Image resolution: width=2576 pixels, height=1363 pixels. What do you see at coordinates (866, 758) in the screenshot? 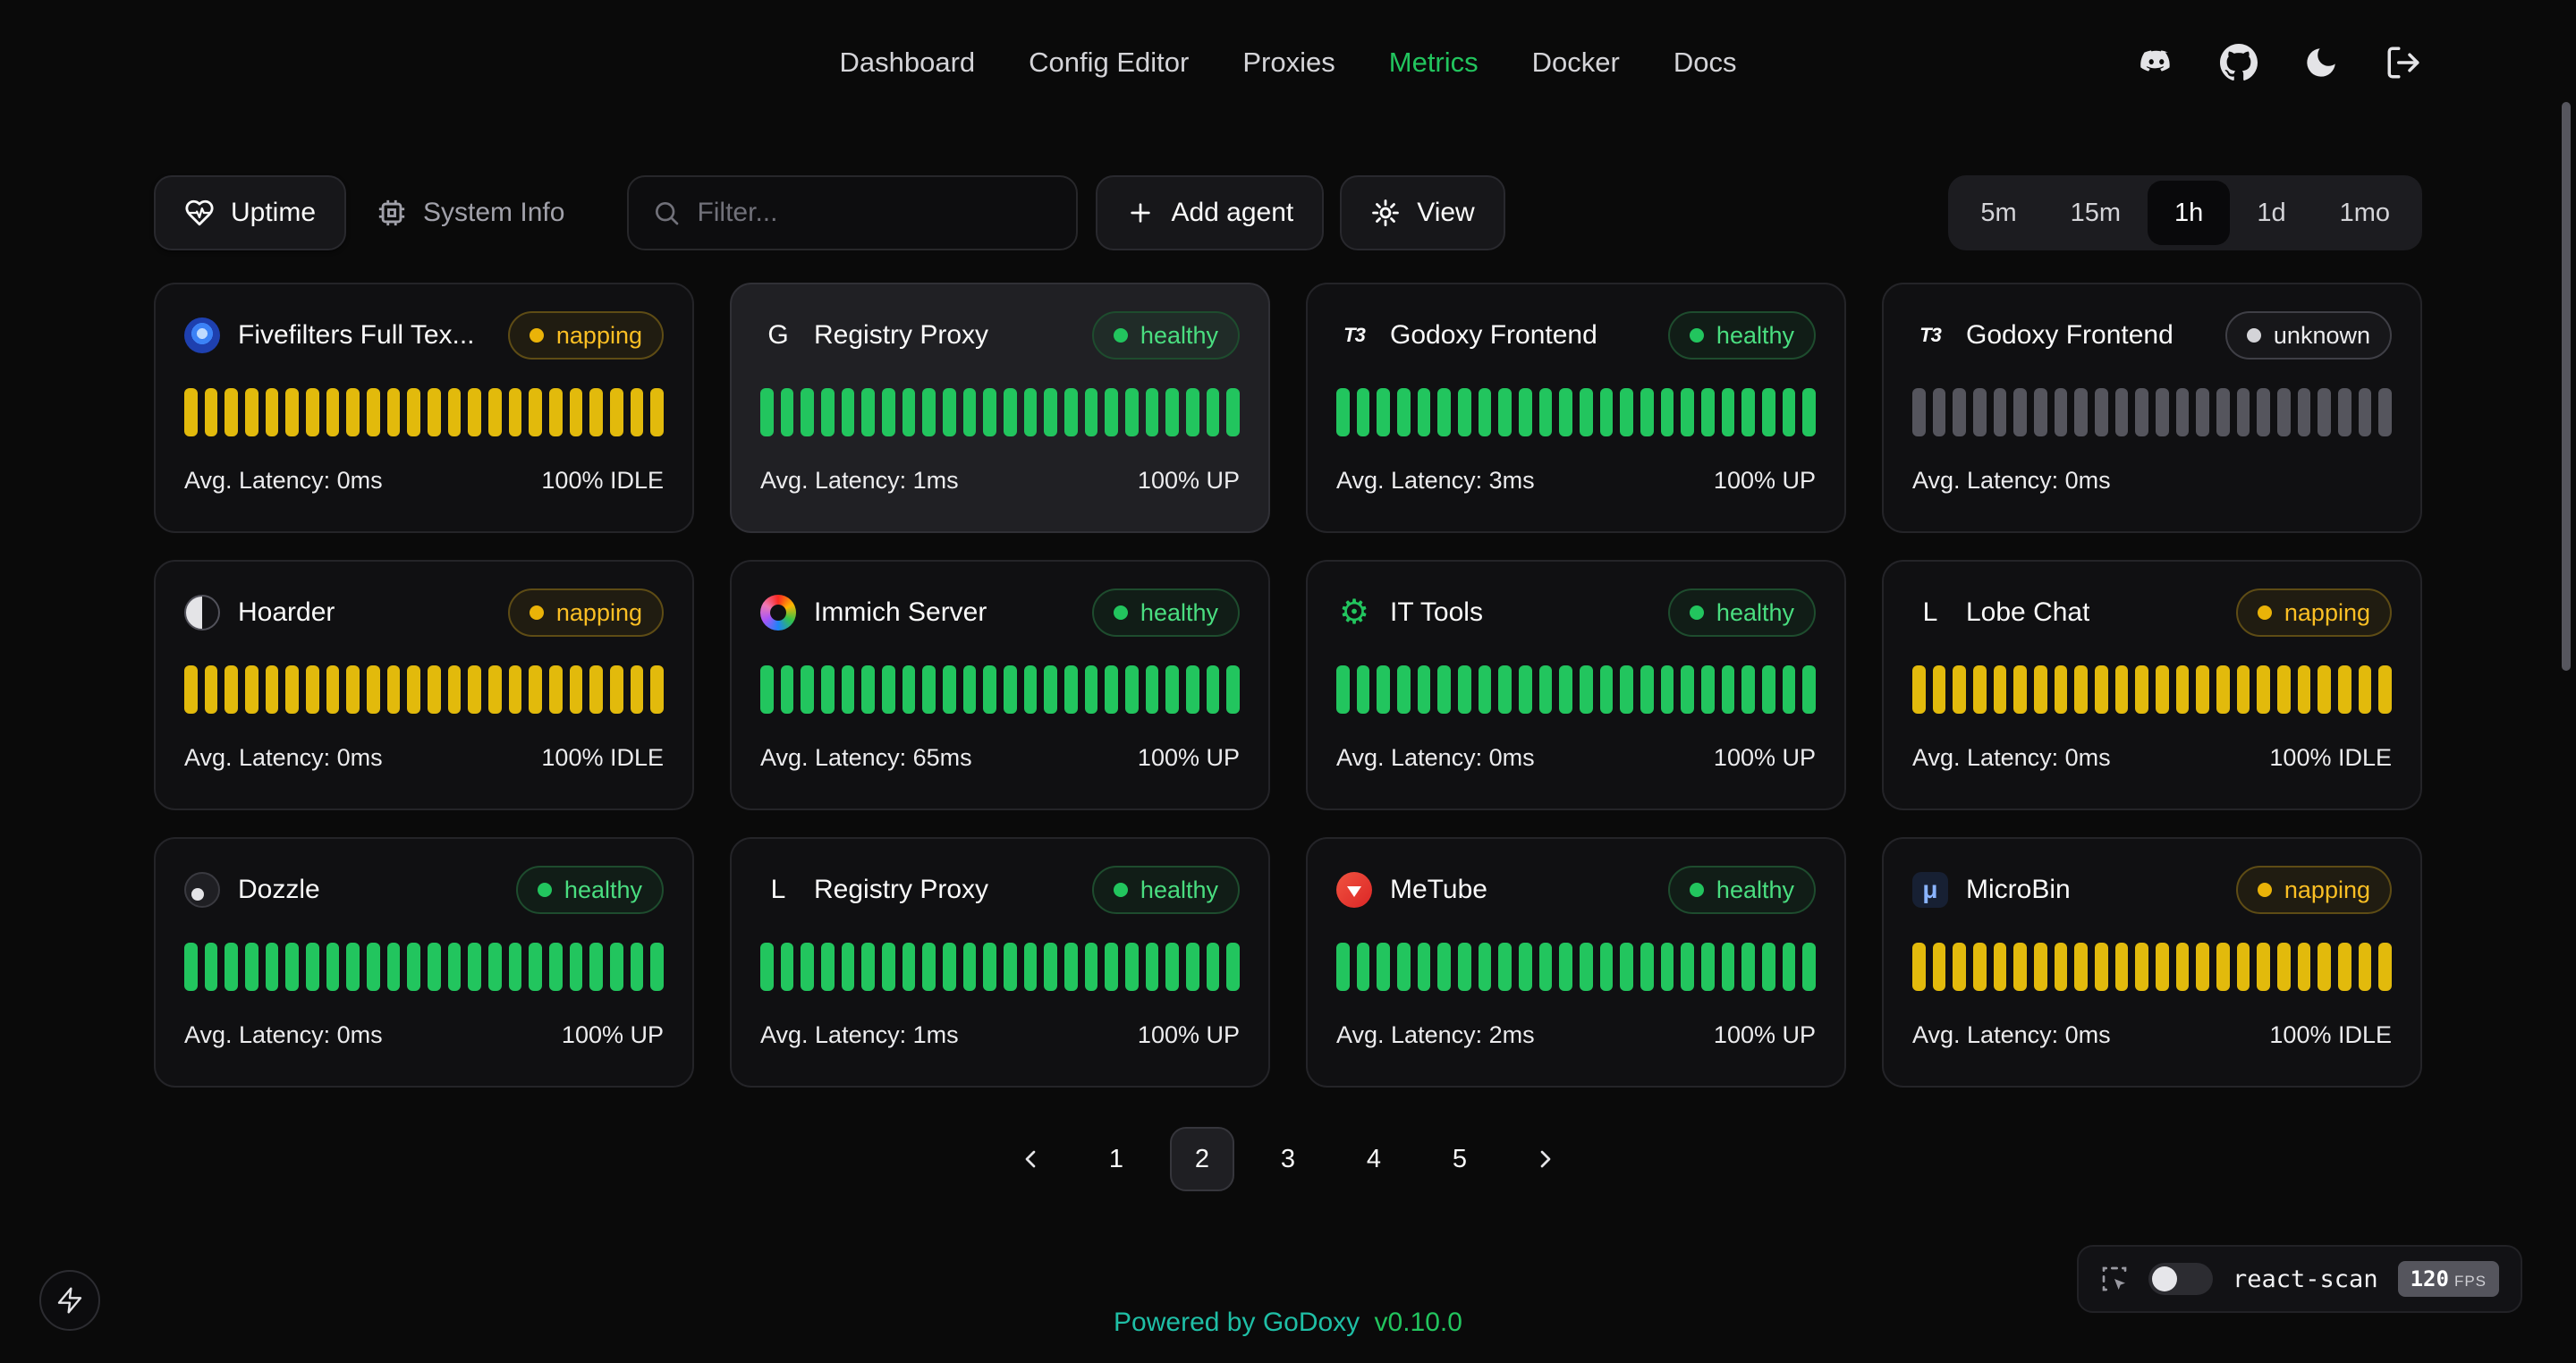
I see `latency-label: Avg. Latency: 65ms` at bounding box center [866, 758].